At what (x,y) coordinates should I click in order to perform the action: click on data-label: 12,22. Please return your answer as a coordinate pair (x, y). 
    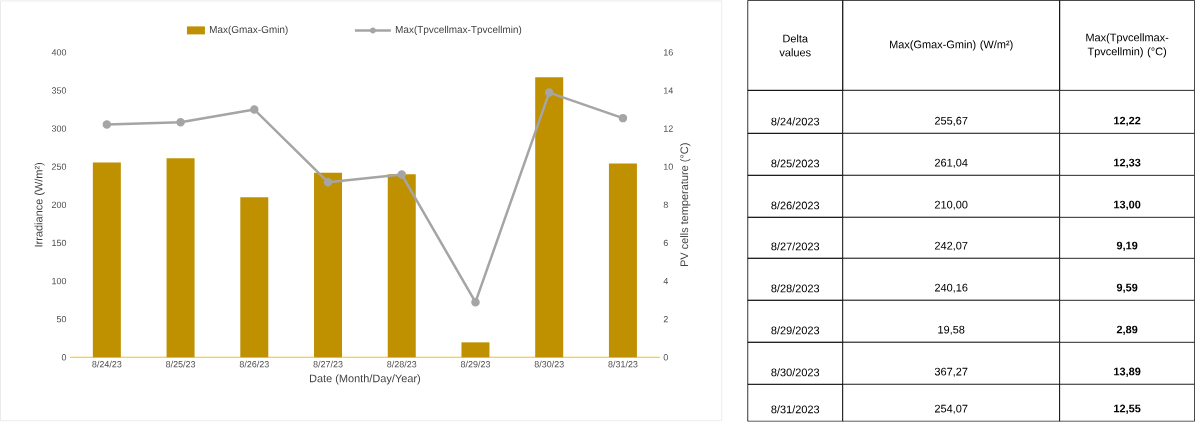
    Looking at the image, I should click on (1127, 121).